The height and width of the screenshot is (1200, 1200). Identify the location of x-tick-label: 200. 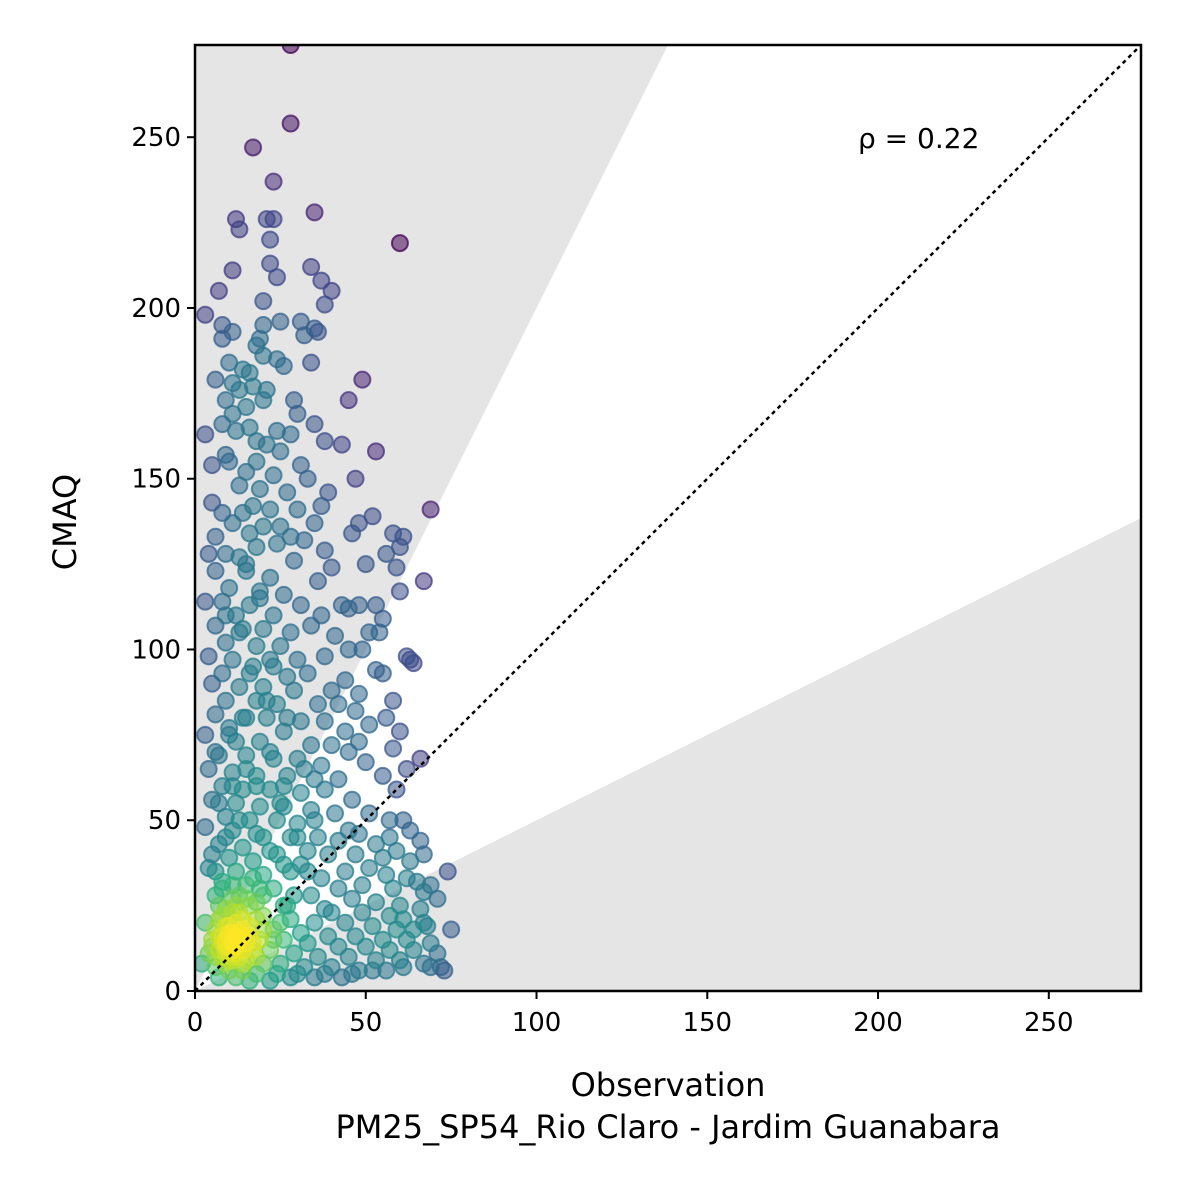
(878, 1023).